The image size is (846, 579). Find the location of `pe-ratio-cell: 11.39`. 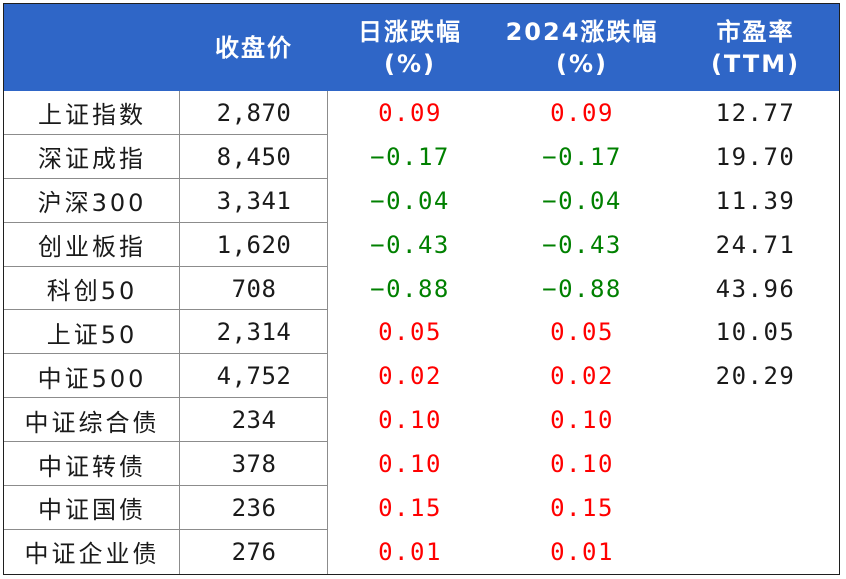

pe-ratio-cell: 11.39 is located at coordinates (755, 200).